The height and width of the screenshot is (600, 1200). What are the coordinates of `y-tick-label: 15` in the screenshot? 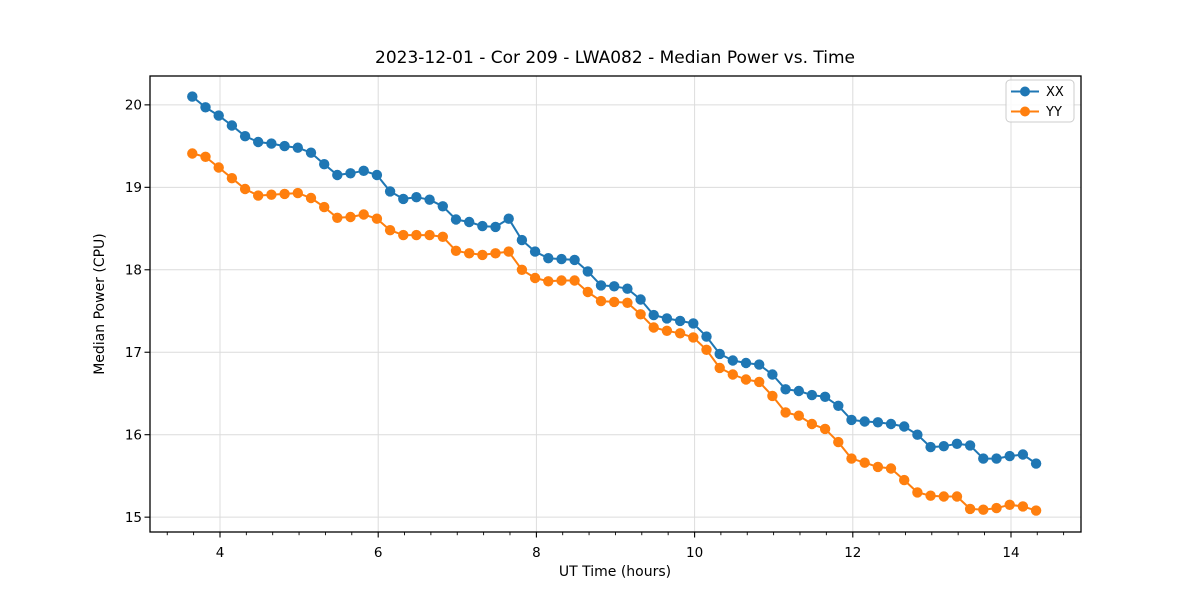 It's located at (133, 518).